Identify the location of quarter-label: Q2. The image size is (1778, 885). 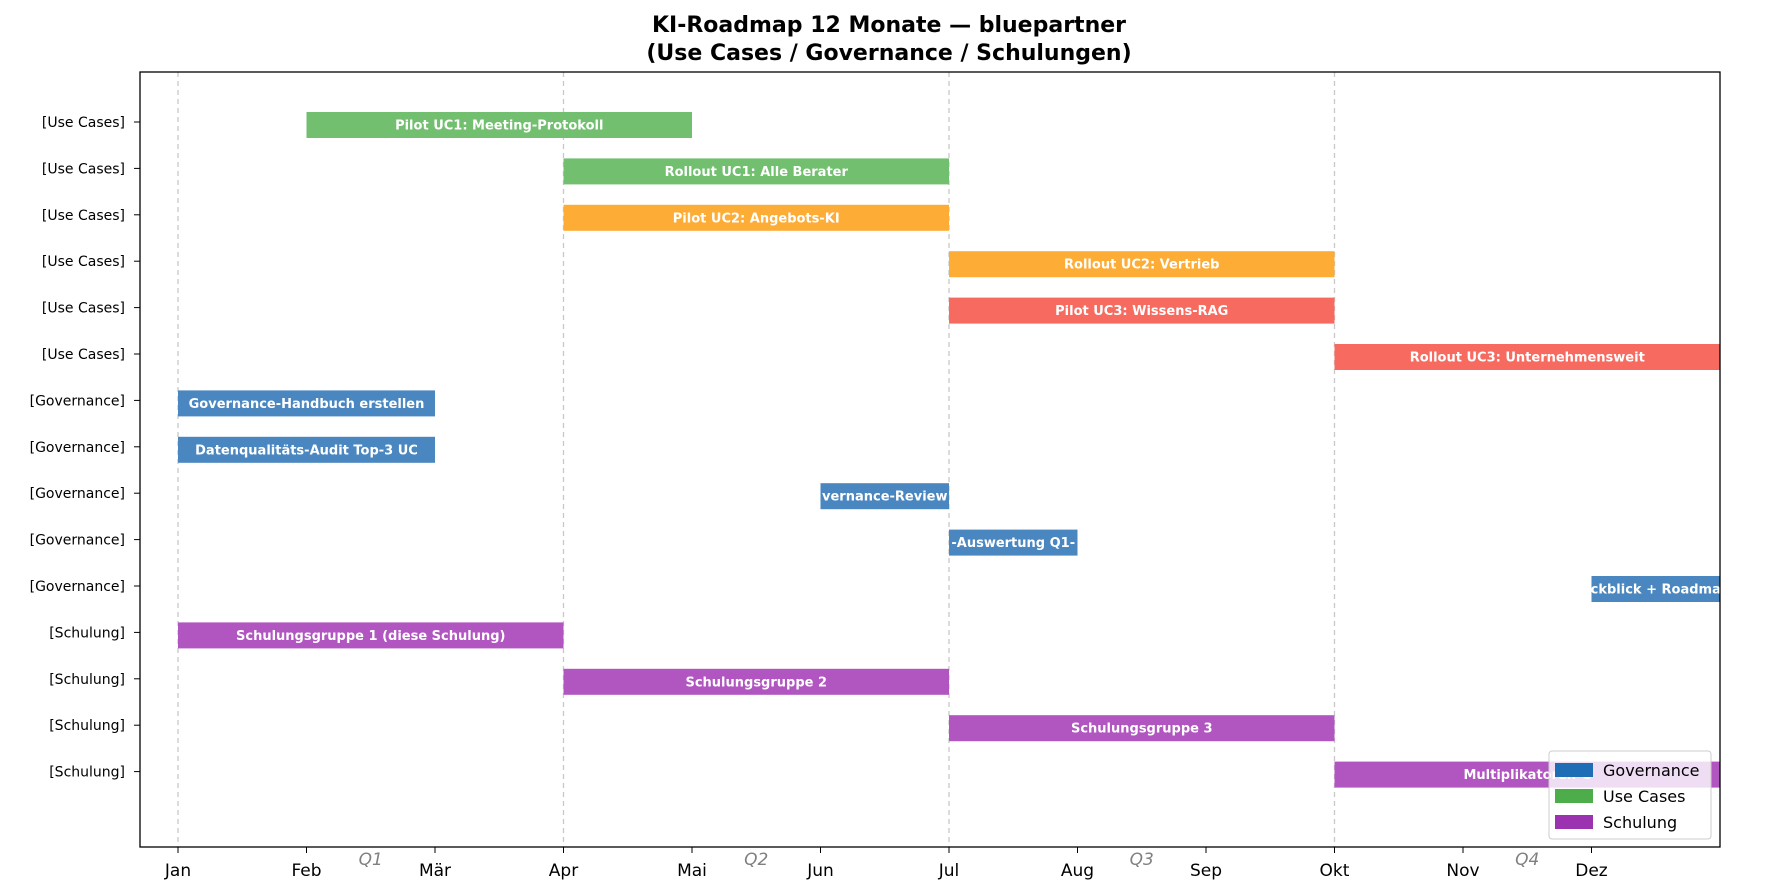
(756, 860).